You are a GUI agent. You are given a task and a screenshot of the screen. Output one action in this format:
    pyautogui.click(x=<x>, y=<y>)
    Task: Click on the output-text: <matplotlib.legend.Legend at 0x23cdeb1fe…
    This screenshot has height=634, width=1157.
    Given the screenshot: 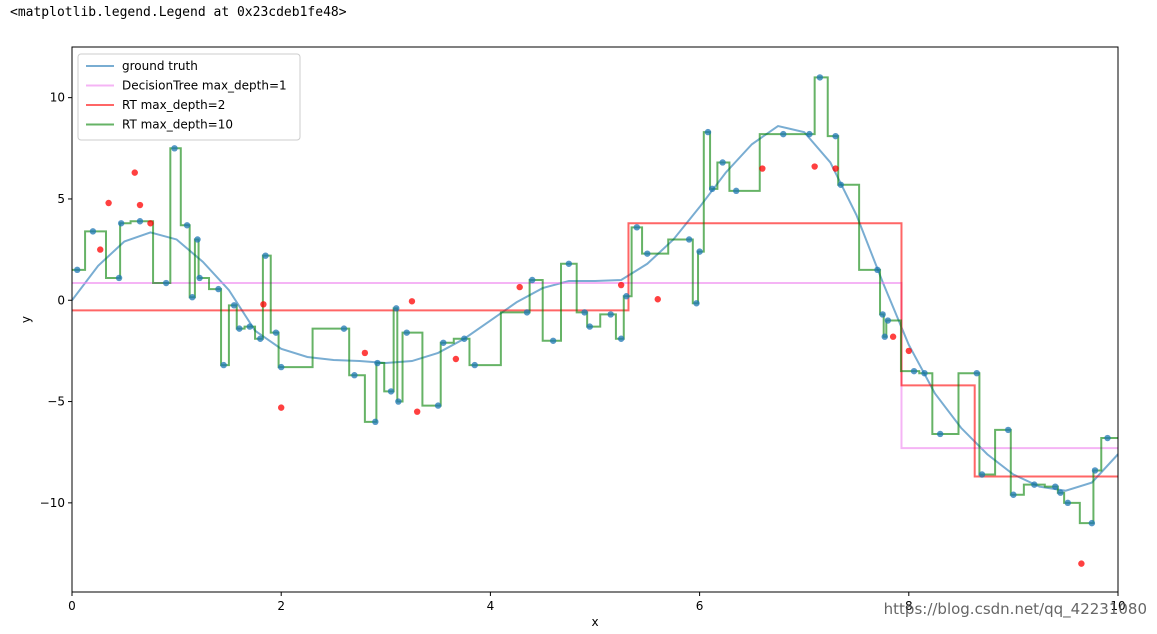 What is the action you would take?
    pyautogui.click(x=178, y=12)
    